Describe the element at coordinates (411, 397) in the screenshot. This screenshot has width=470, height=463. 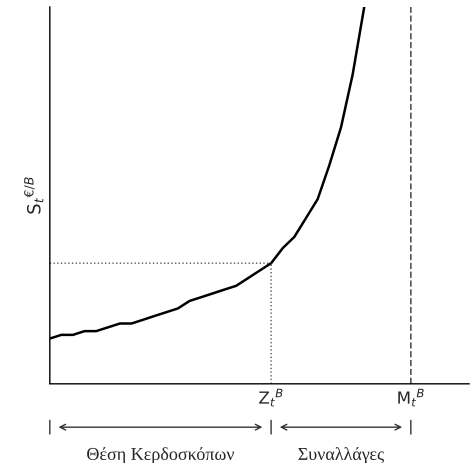
I see `x-tick-label: M$_{t}$$^{B}$` at that location.